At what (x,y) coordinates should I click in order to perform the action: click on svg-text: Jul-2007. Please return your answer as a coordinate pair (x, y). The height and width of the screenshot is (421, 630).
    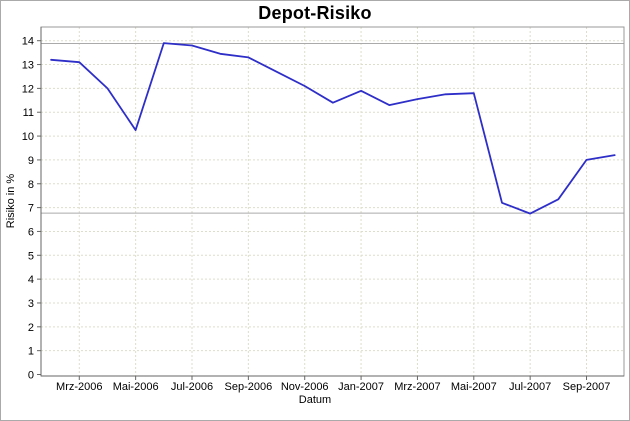
    Looking at the image, I should click on (530, 387).